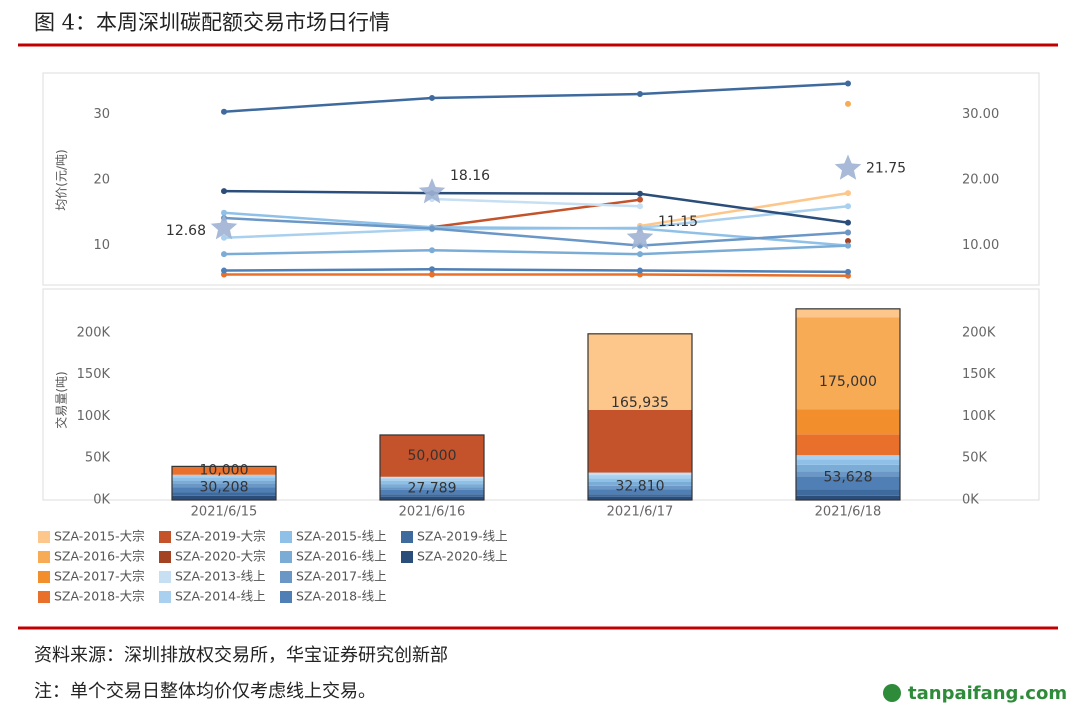 This screenshot has height=715, width=1080. What do you see at coordinates (341, 596) in the screenshot?
I see `legend-label: SZA-2018-线上` at bounding box center [341, 596].